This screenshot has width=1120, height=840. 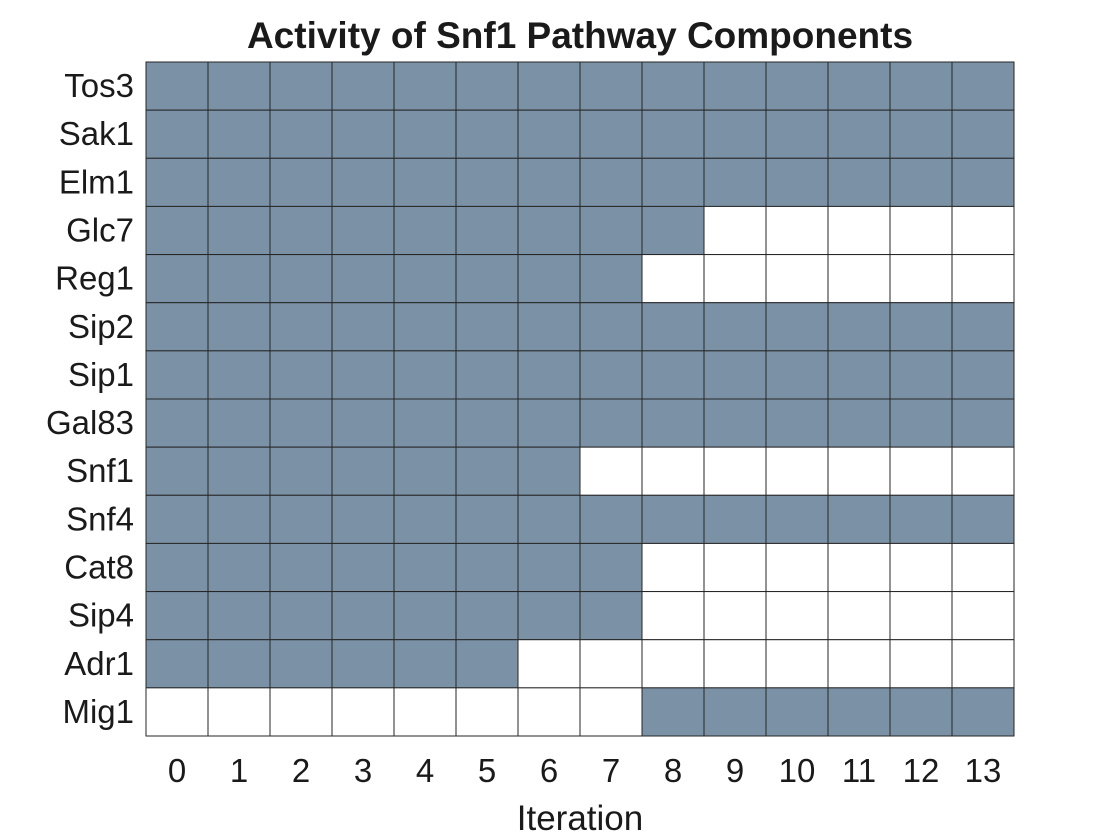 I want to click on column-label-6: 6, so click(x=549, y=770).